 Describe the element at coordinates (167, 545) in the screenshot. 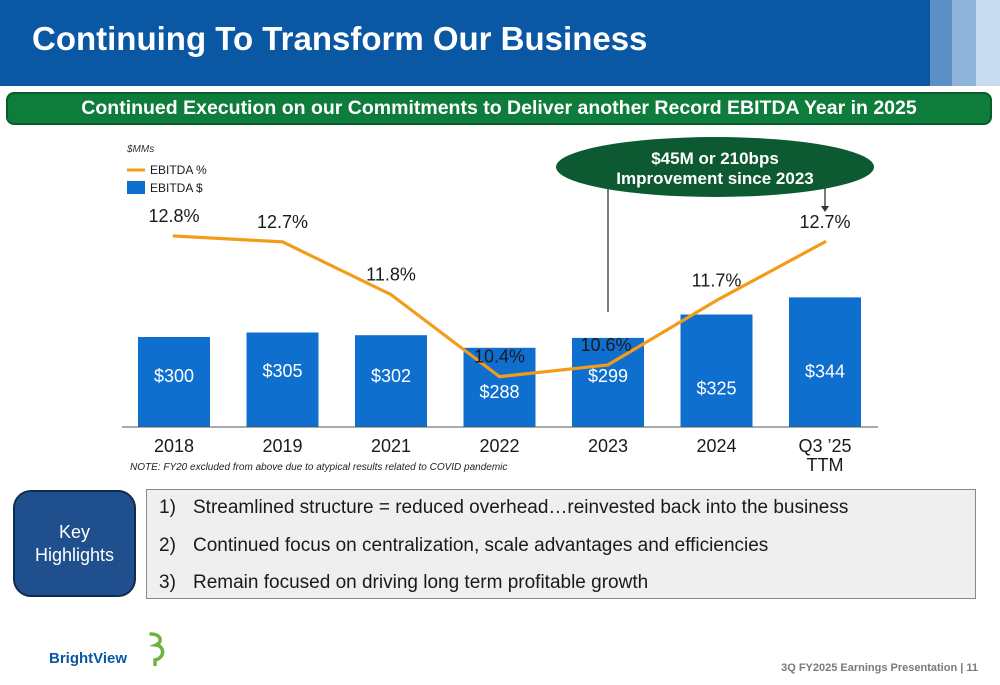

I see `list-item-number: 2)` at that location.